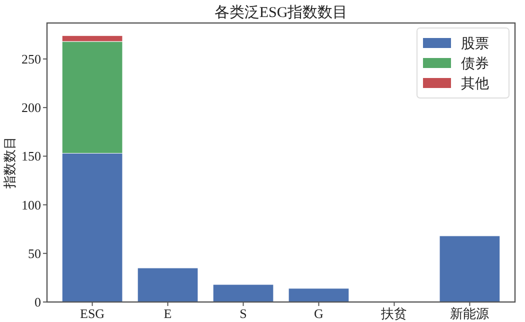 The height and width of the screenshot is (322, 525). What do you see at coordinates (31, 108) in the screenshot?
I see `y-tick-label: 200` at bounding box center [31, 108].